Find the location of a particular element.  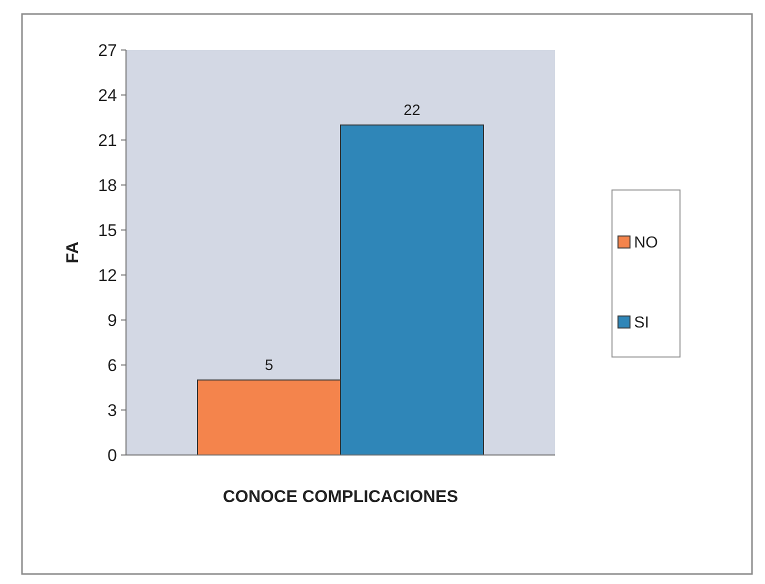

y-tick-label: 24 is located at coordinates (107, 95).